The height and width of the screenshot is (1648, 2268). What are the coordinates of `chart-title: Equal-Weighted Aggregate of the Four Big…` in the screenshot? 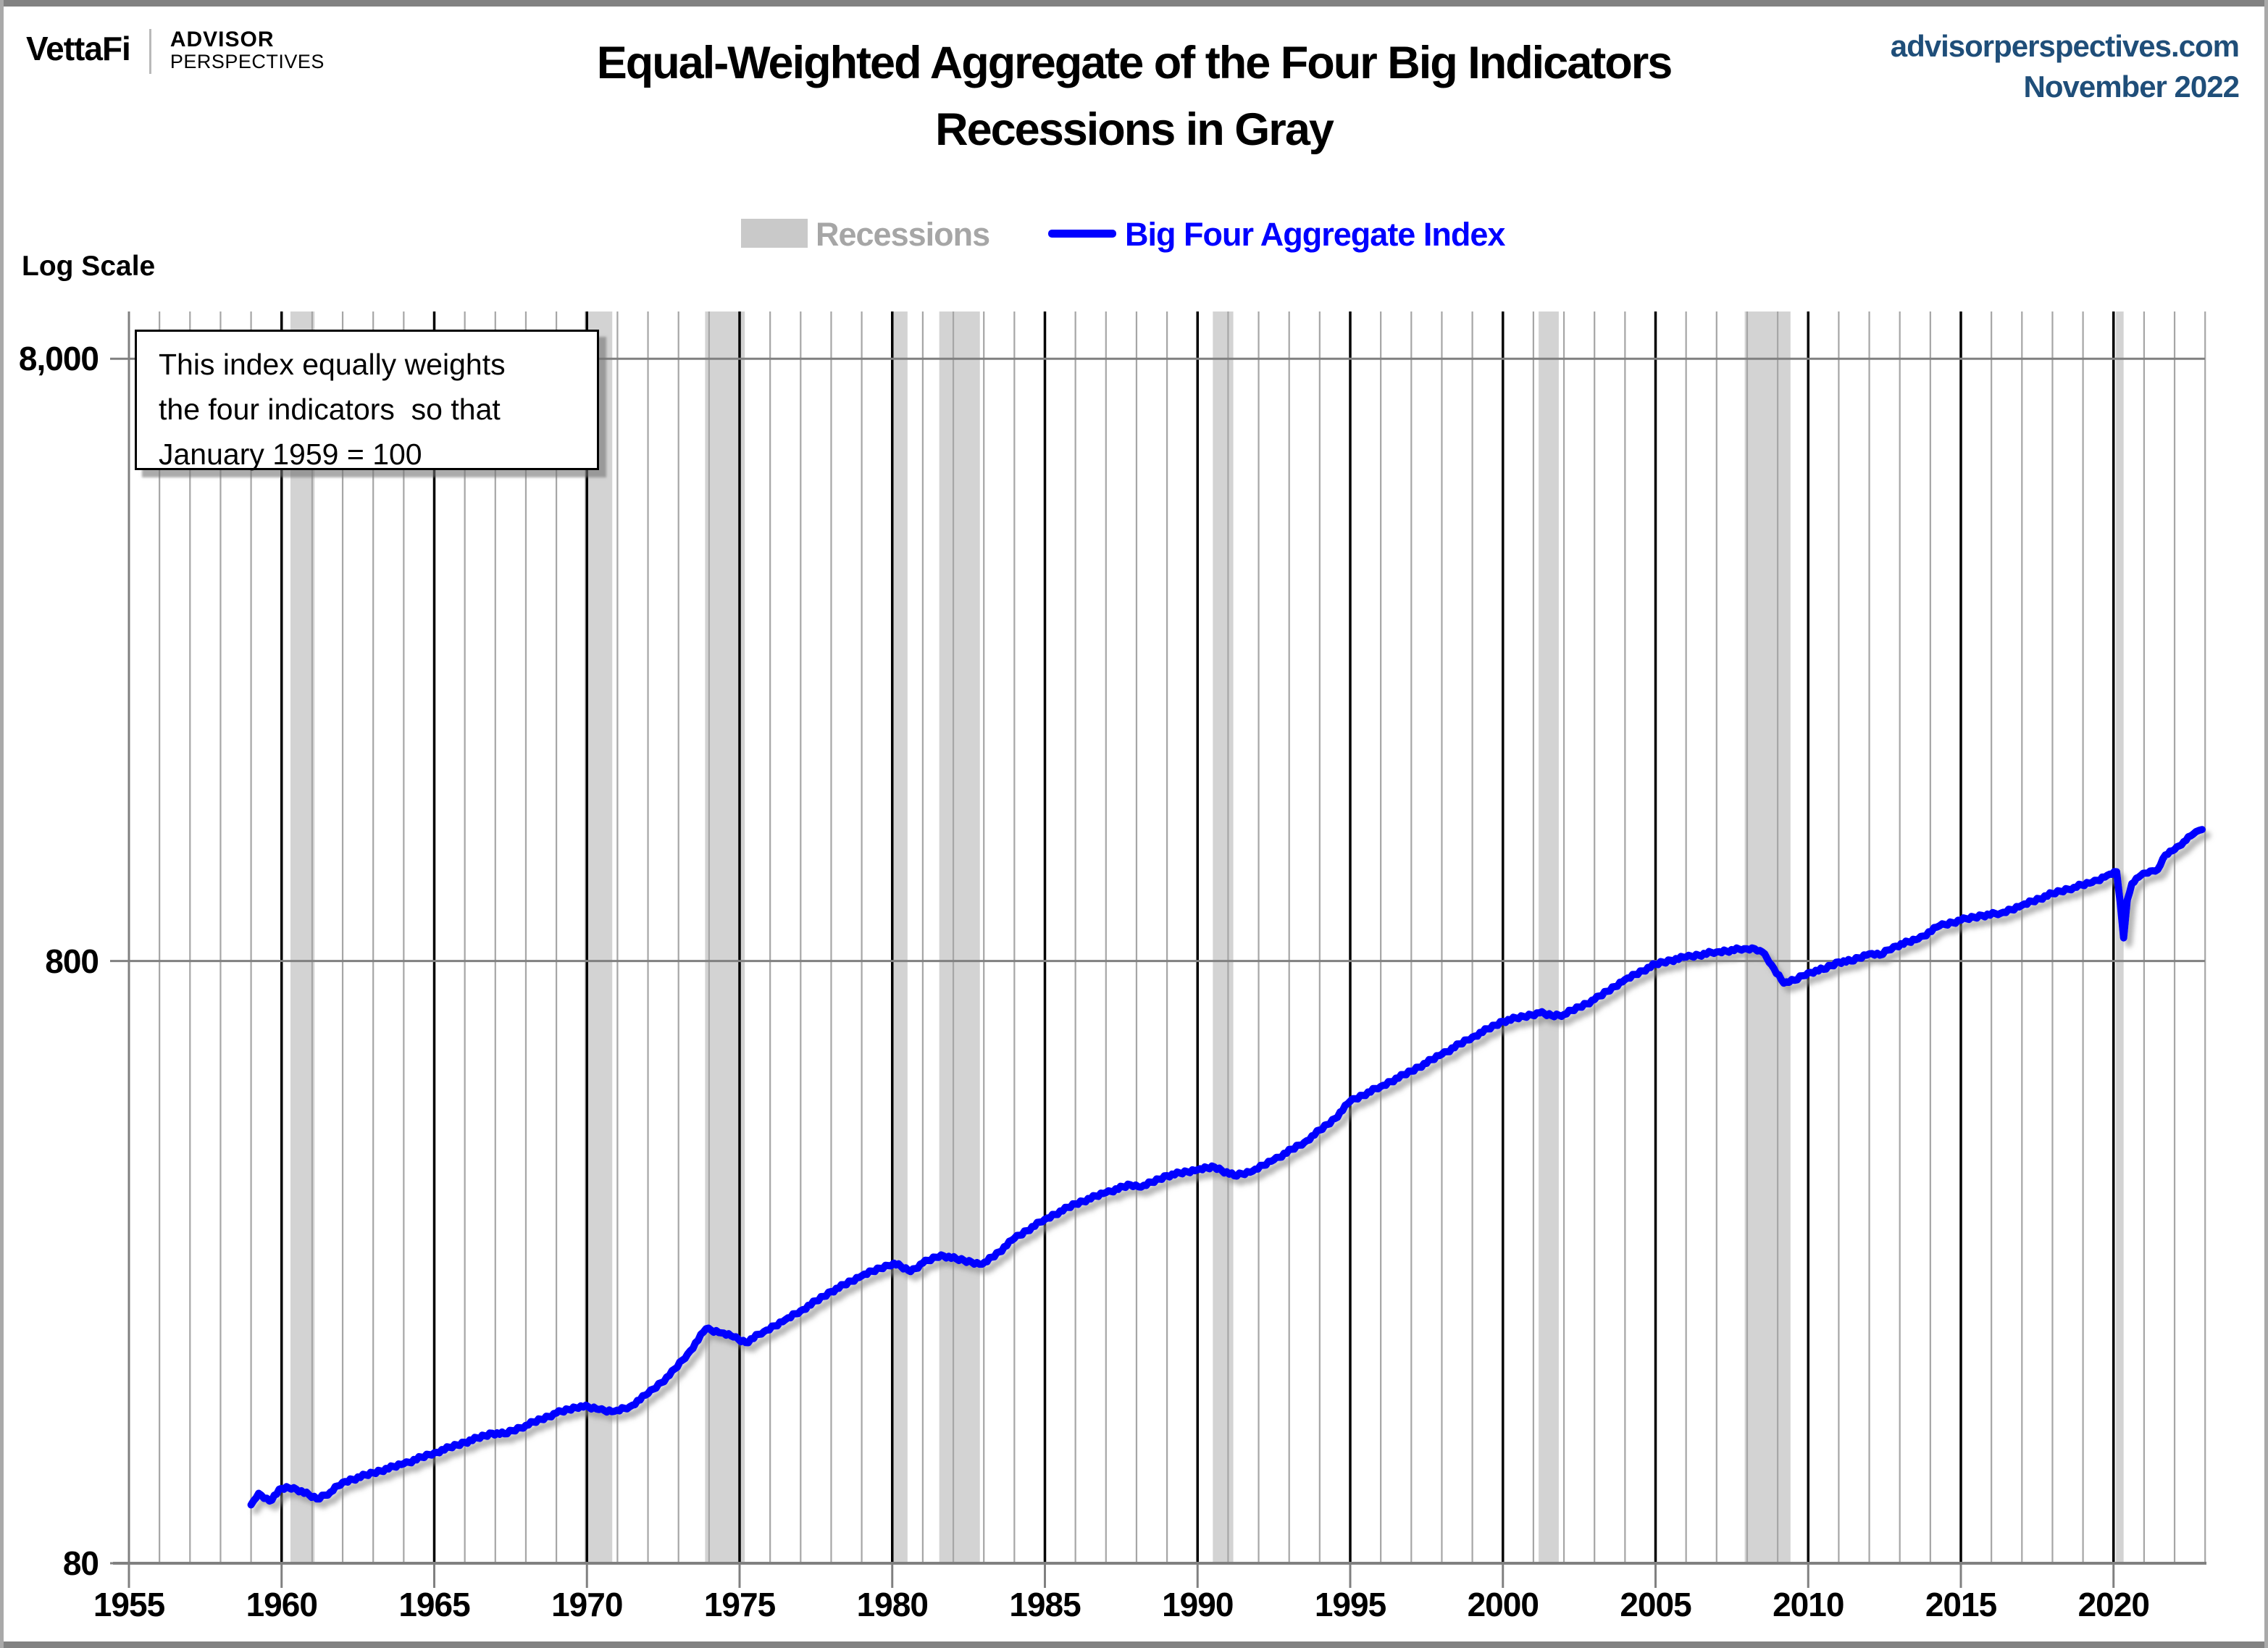 It's located at (1134, 63).